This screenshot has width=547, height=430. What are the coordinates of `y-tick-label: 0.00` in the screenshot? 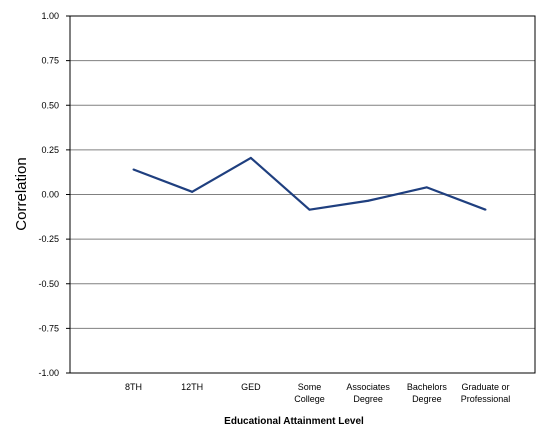 It's located at (50, 195).